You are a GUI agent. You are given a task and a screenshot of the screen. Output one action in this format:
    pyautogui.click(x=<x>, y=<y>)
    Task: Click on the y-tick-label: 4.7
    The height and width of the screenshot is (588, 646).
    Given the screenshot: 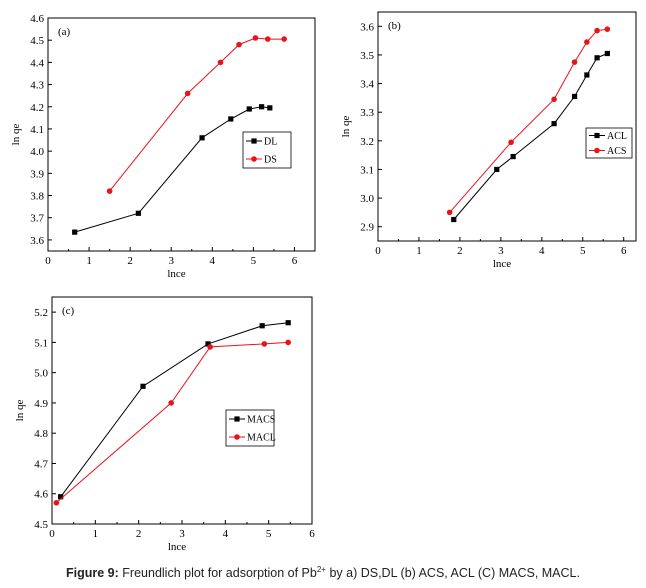 What is the action you would take?
    pyautogui.click(x=41, y=464)
    